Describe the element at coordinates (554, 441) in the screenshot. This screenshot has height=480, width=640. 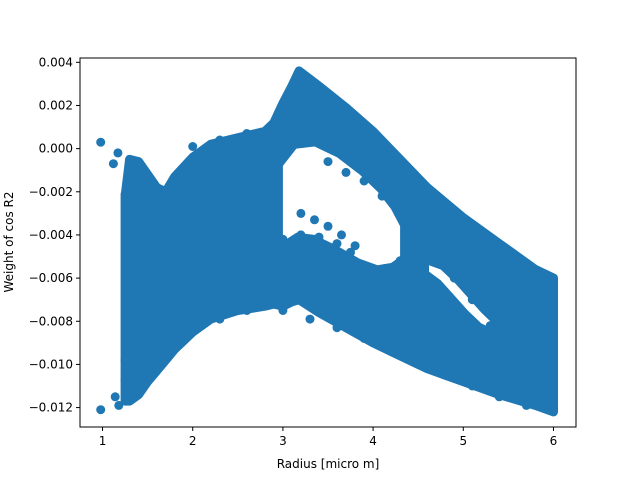
I see `x-tick-label: 6` at that location.